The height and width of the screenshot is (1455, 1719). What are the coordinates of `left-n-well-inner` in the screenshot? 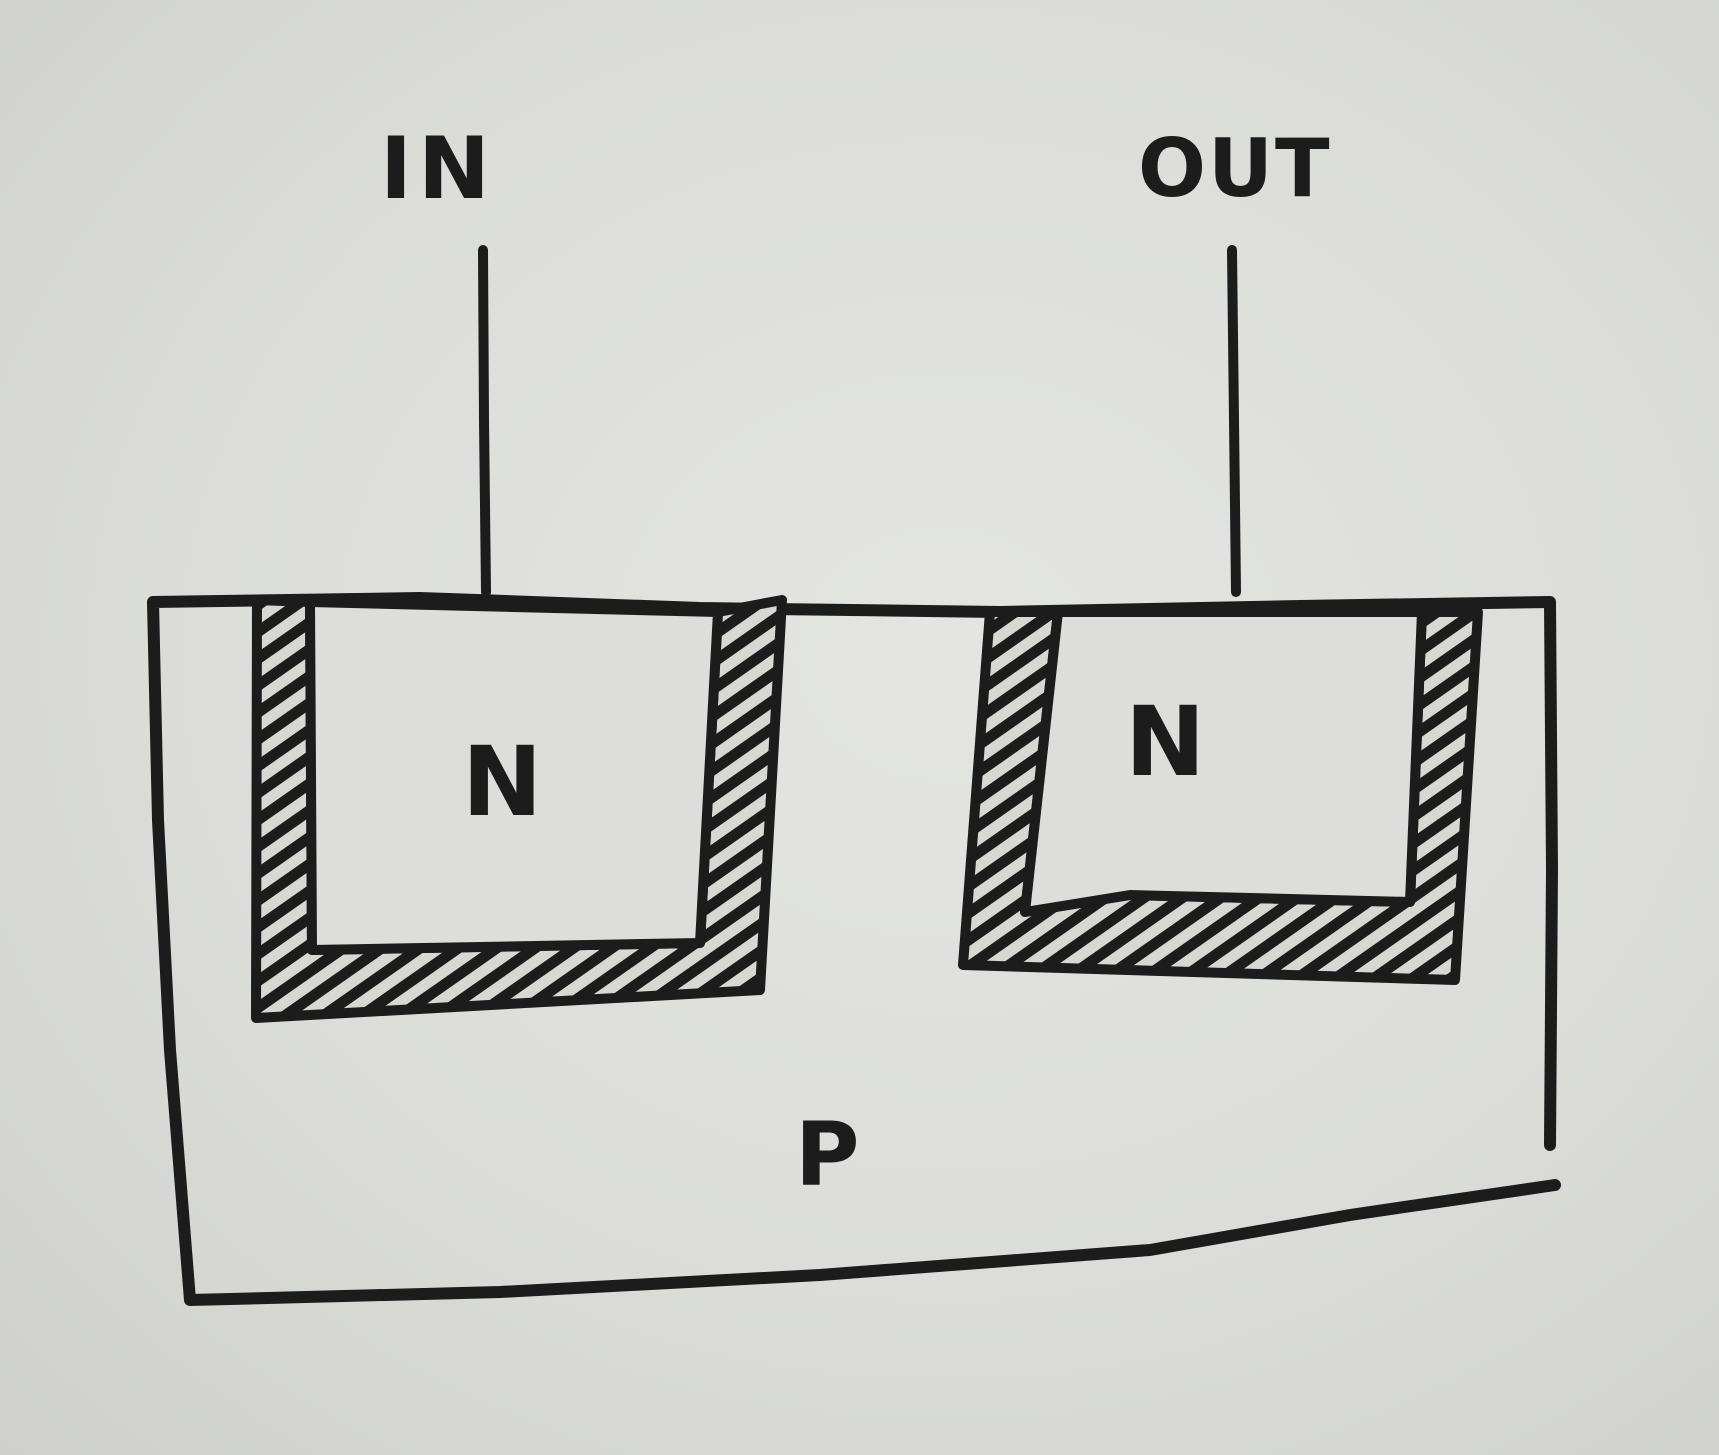 It's located at (514, 776).